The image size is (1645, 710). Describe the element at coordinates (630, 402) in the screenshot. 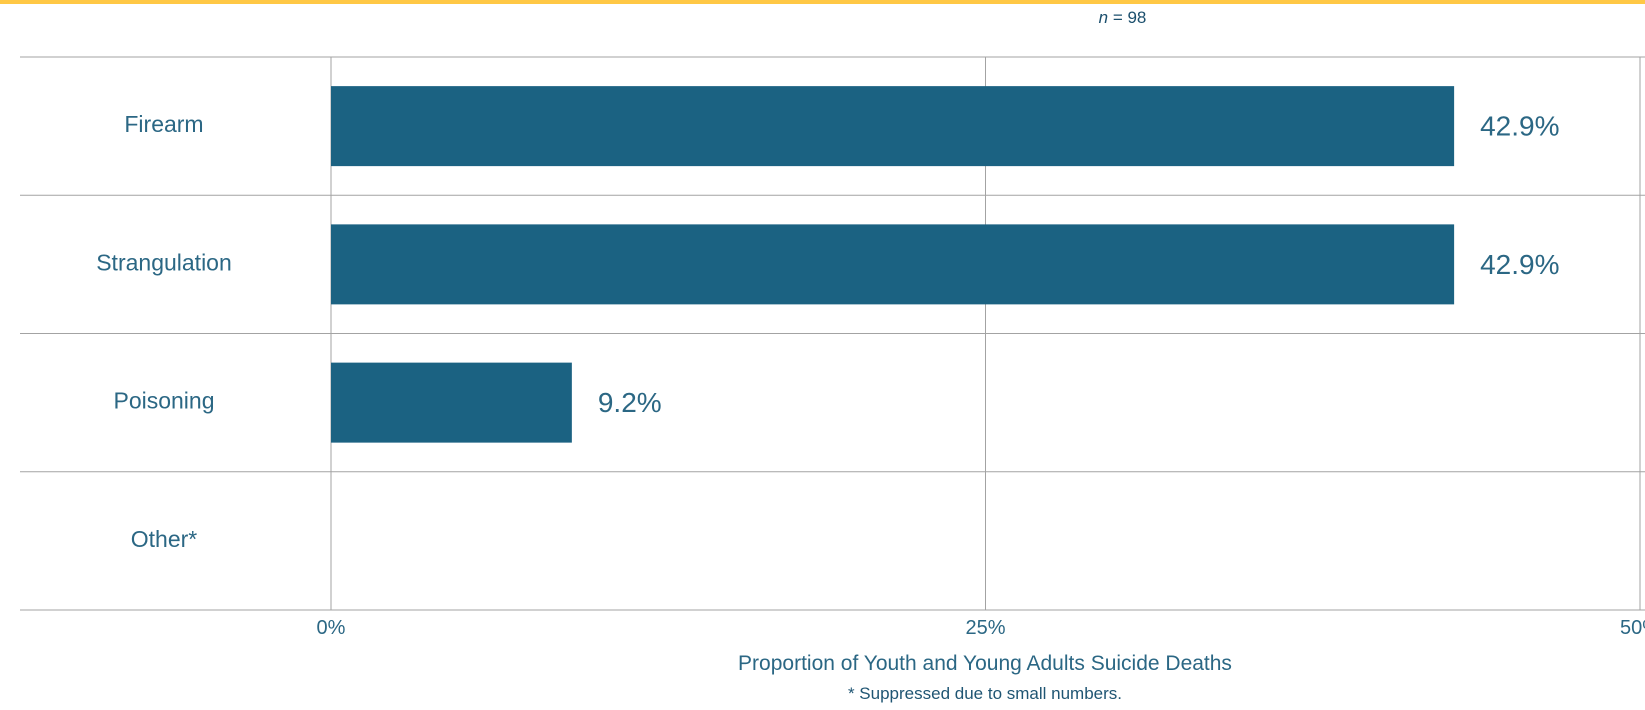

I see `data-label: 9.2%` at that location.